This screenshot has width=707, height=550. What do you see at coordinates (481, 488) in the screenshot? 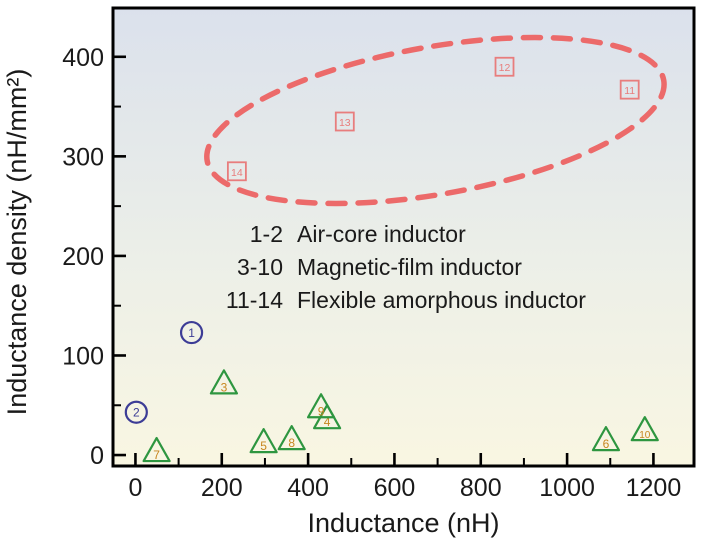
I see `x-tick-label: 800` at bounding box center [481, 488].